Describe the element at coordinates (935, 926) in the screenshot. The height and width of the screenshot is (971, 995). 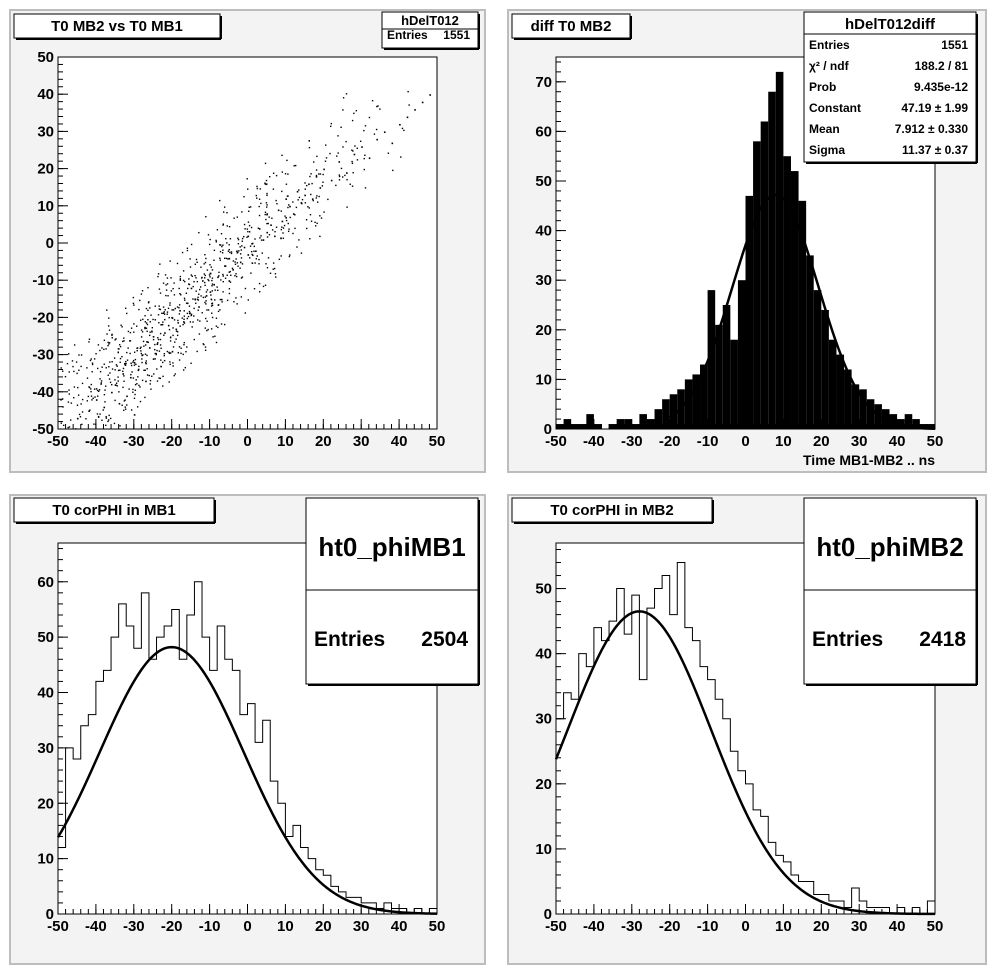
I see `x-tick-label: 50` at that location.